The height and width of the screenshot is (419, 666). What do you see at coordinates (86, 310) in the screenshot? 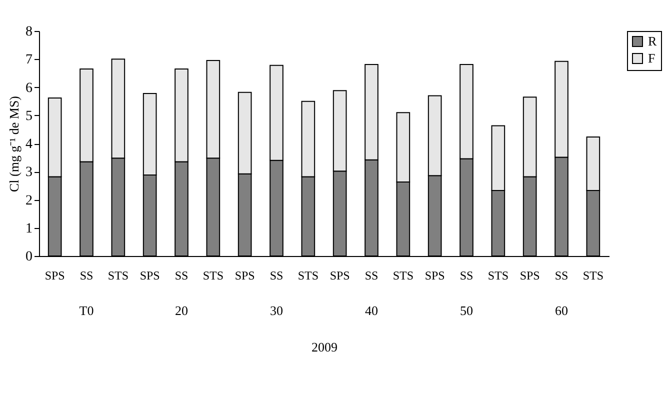
I see `text: T0` at bounding box center [86, 310].